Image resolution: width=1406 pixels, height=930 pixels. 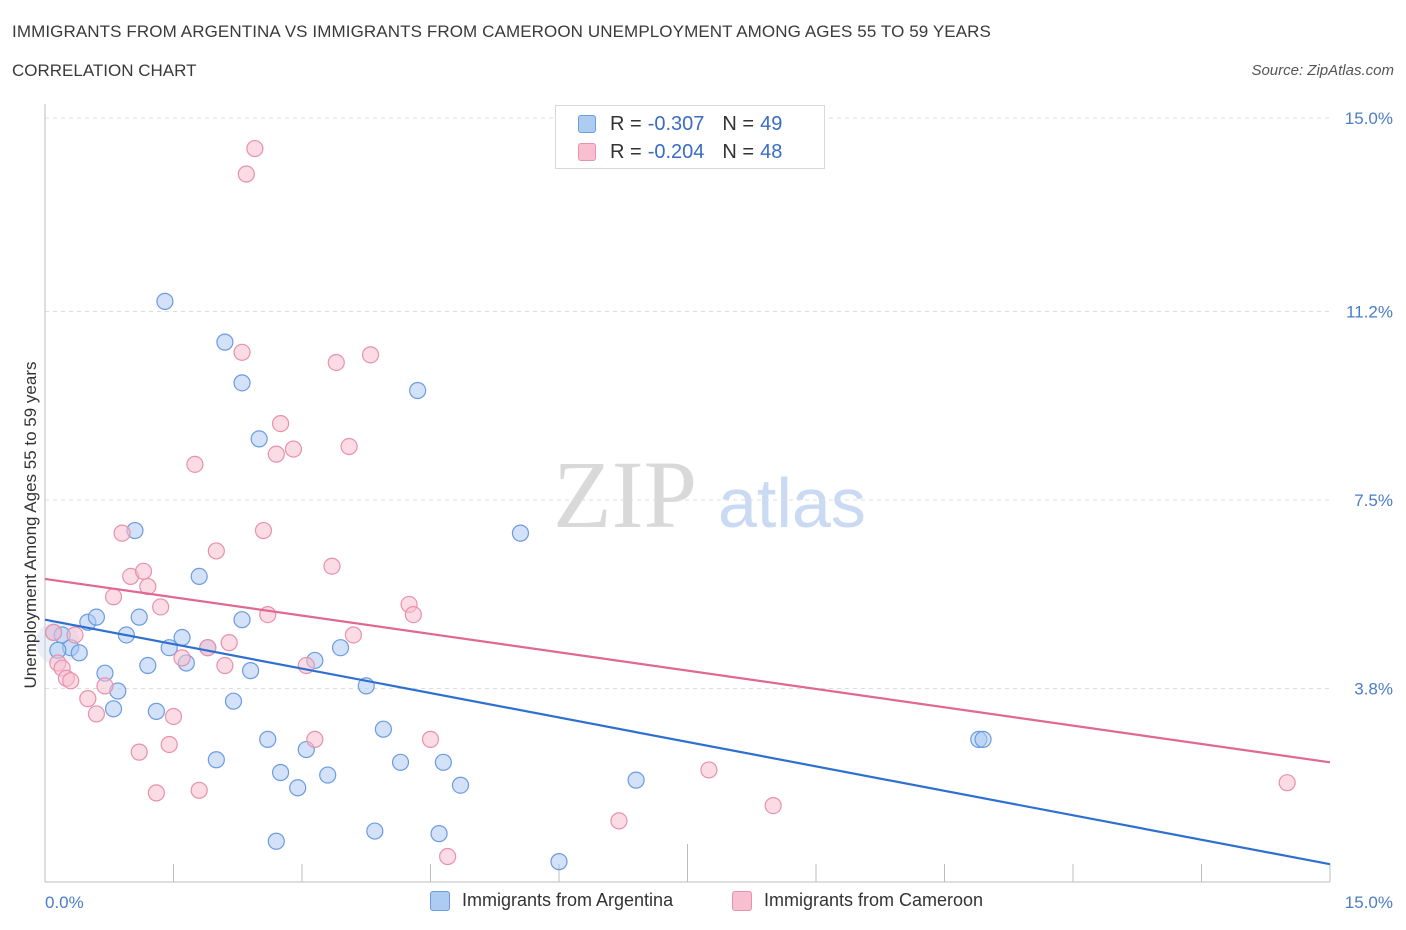 I want to click on argentina-swatch, so click(x=587, y=124).